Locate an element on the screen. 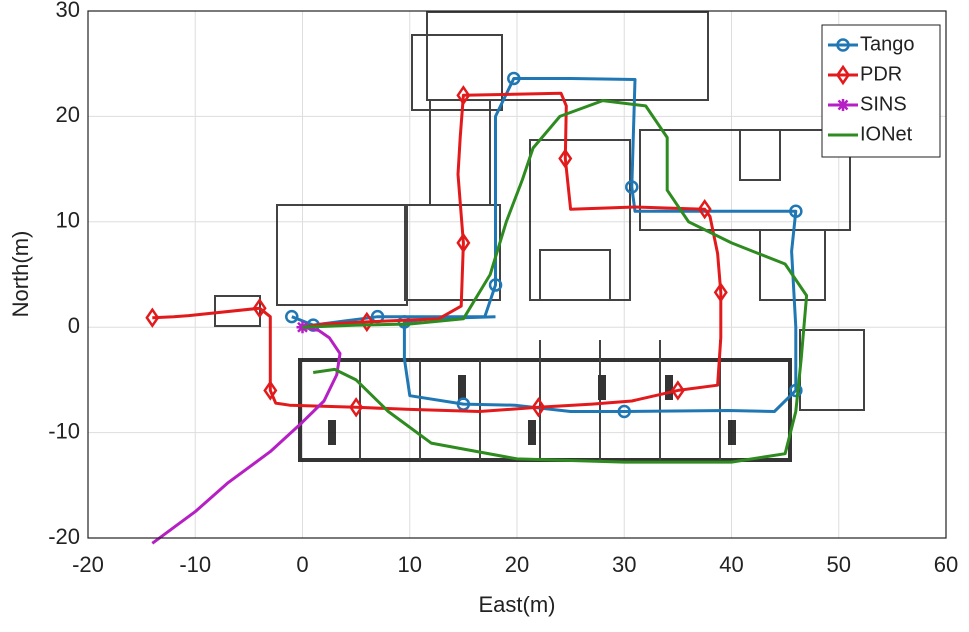  legend-label: SINS is located at coordinates (883, 104).